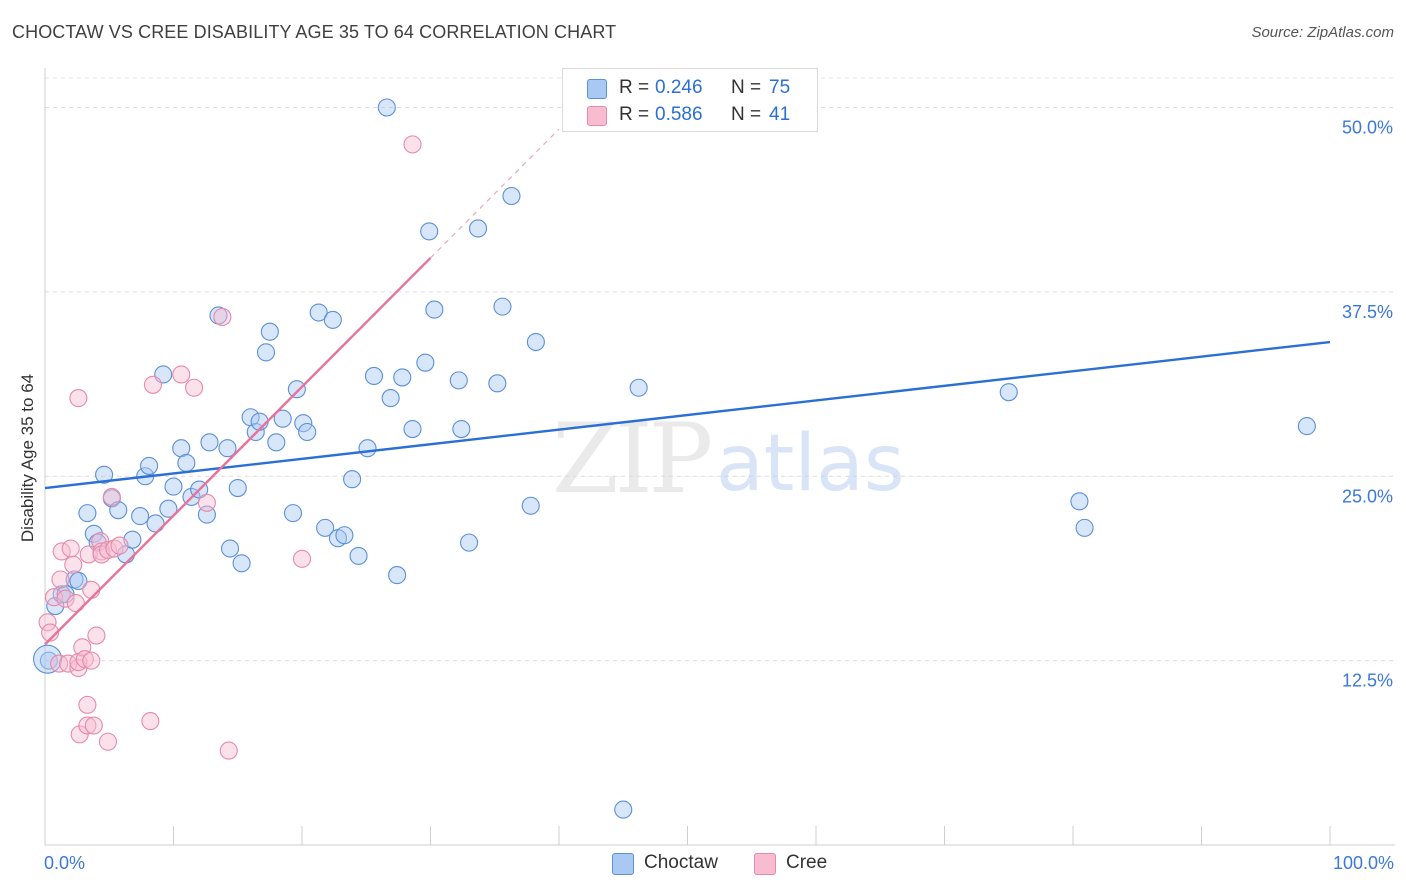 The width and height of the screenshot is (1406, 892). What do you see at coordinates (765, 864) in the screenshot?
I see `series-swatch-cree` at bounding box center [765, 864].